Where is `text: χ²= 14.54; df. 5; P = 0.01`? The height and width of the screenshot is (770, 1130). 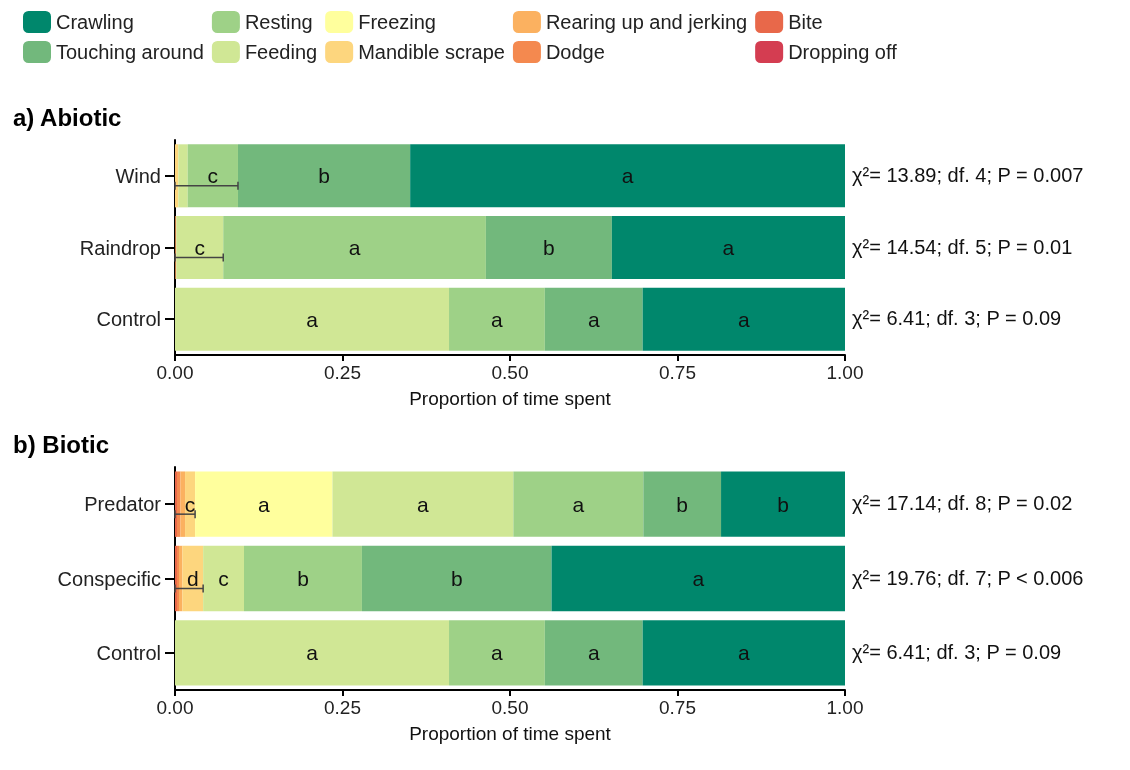
text: χ²= 14.54; df. 5; P = 0.01 is located at coordinates (962, 246).